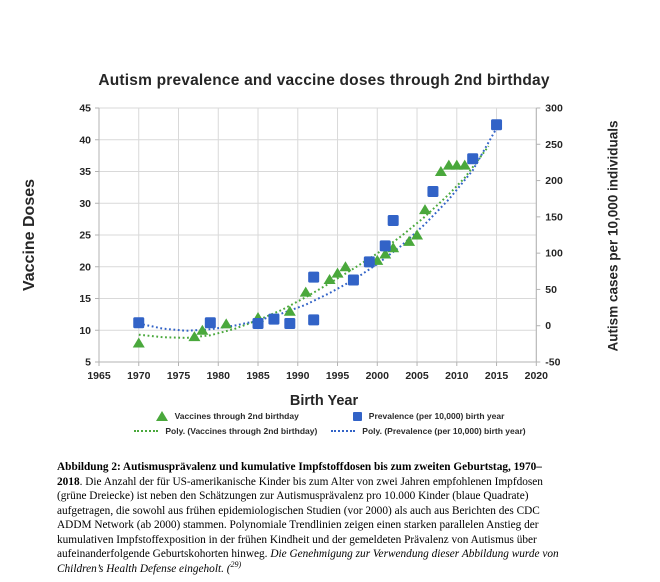 This screenshot has height=582, width=660. What do you see at coordinates (343, 431) in the screenshot?
I see `blue-dotted-line-icon` at bounding box center [343, 431].